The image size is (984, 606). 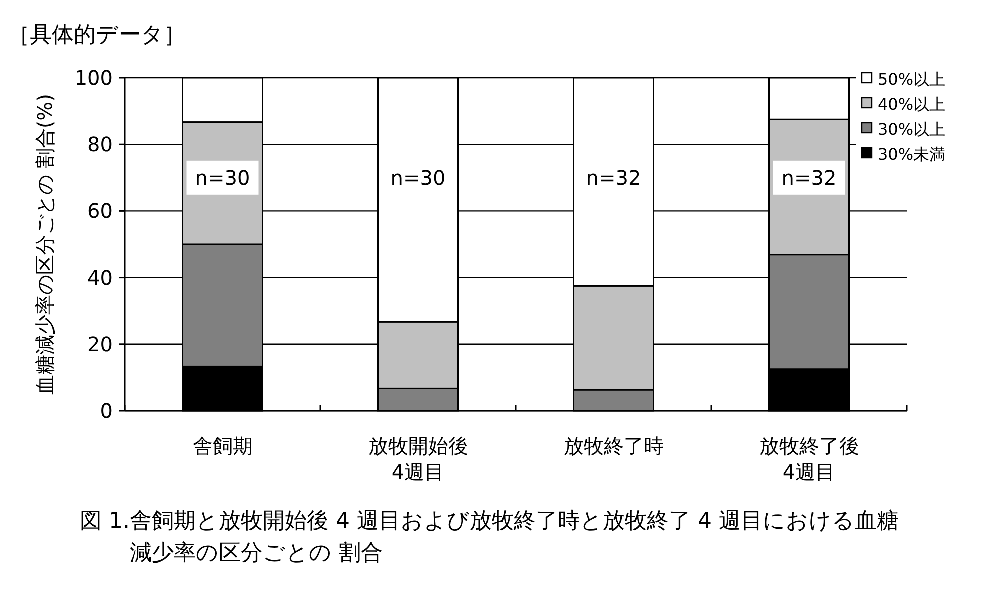 What do you see at coordinates (100, 144) in the screenshot?
I see `y-tick-label: 80` at bounding box center [100, 144].